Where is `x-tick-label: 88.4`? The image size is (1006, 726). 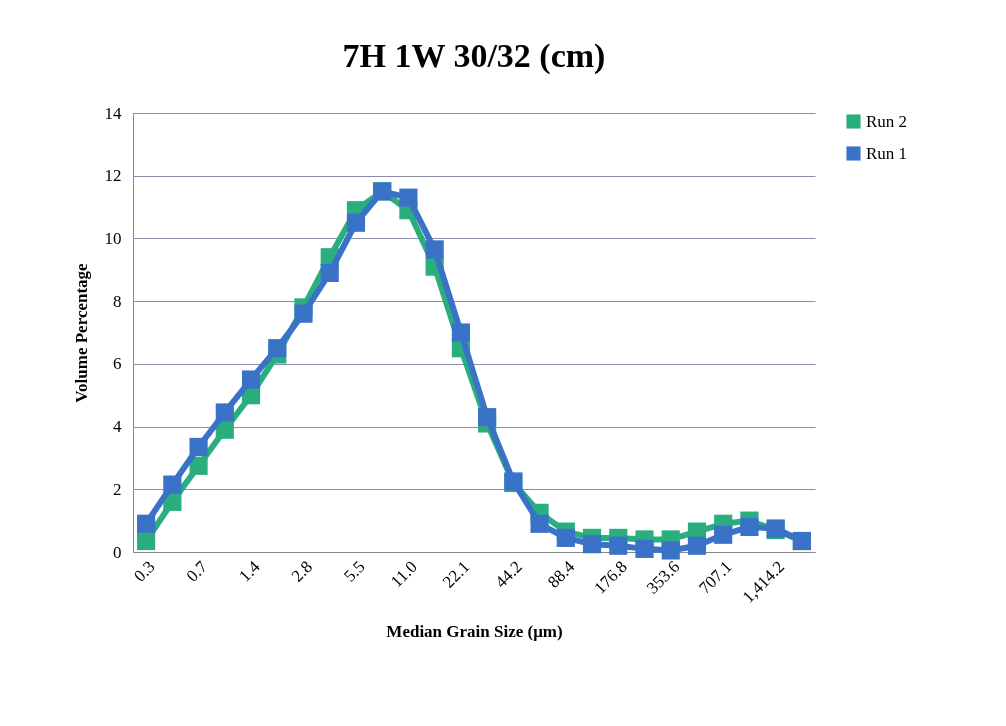
x-tick-label: 88.4 is located at coordinates (561, 574).